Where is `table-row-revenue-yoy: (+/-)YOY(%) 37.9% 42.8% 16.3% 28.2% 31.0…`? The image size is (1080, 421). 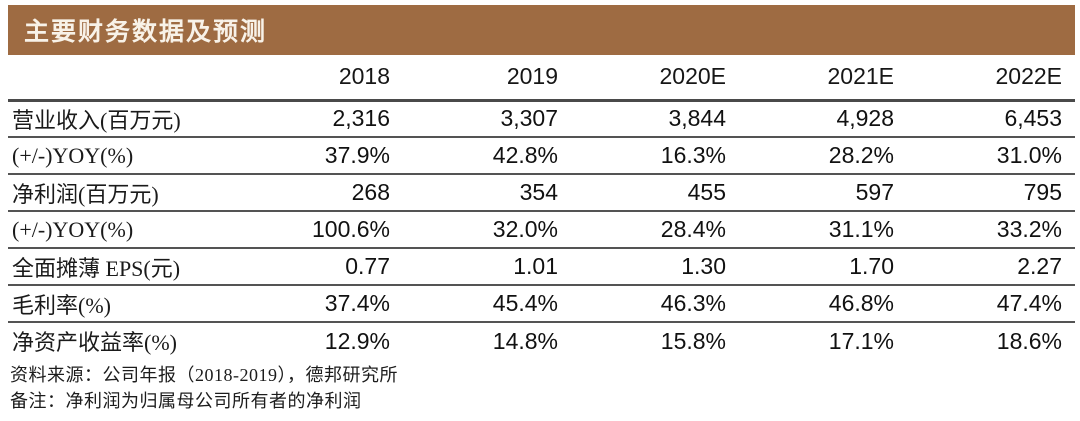 table-row-revenue-yoy: (+/-)YOY(%) 37.9% 42.8% 16.3% 28.2% 31.0… is located at coordinates (541, 156).